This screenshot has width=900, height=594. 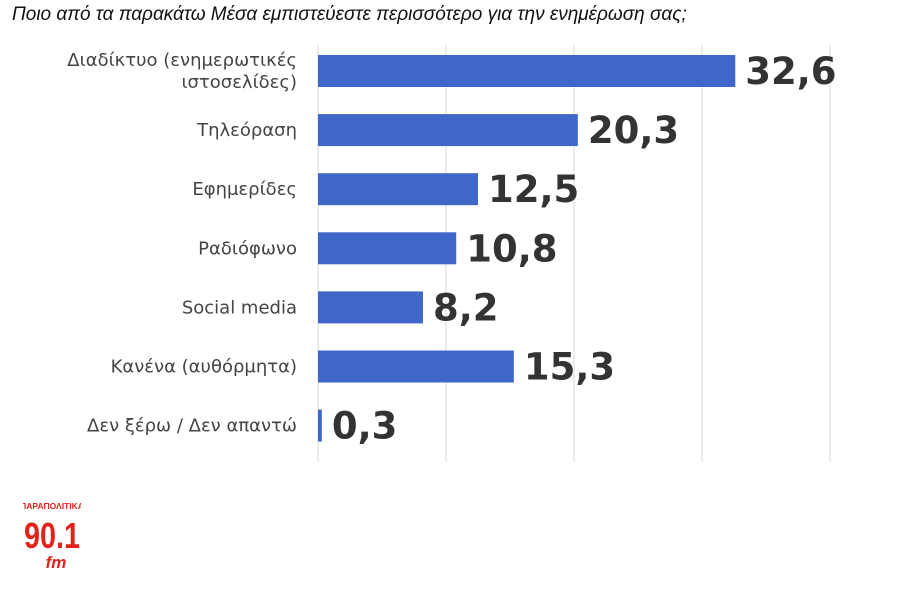 What do you see at coordinates (790, 71) in the screenshot?
I see `value-label: 32,6` at bounding box center [790, 71].